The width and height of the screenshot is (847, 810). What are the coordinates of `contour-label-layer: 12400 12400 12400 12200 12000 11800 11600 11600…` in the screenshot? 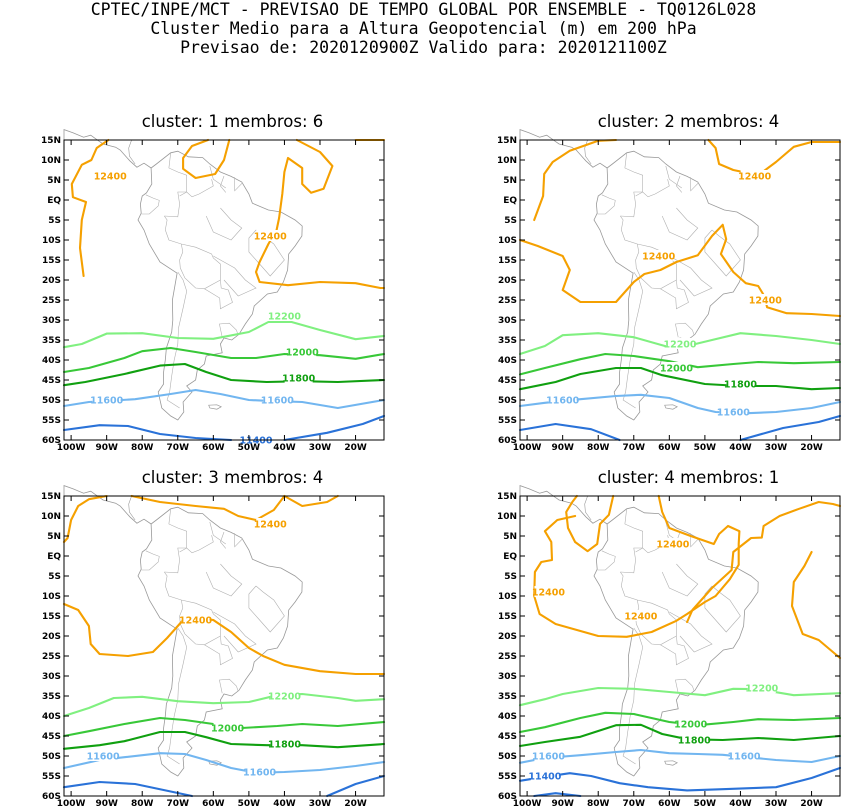 It's located at (653, 660).